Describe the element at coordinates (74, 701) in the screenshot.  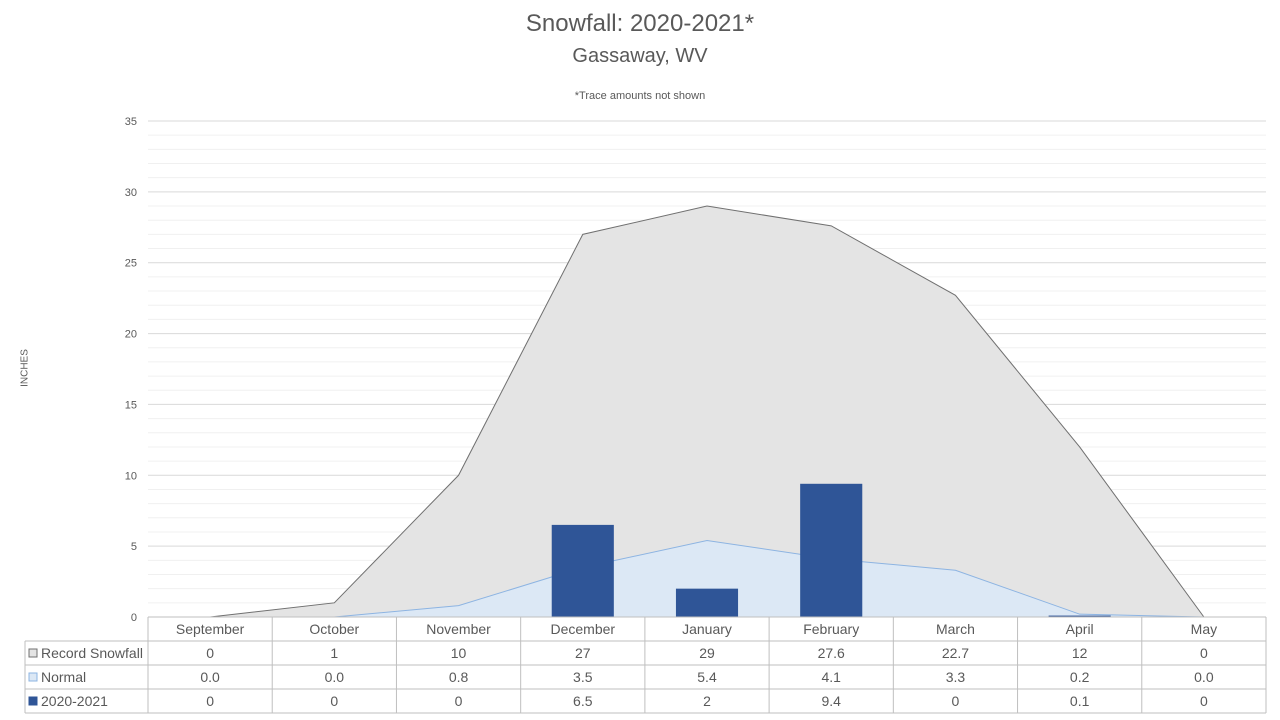
I see `series-name: 2020-2021` at that location.